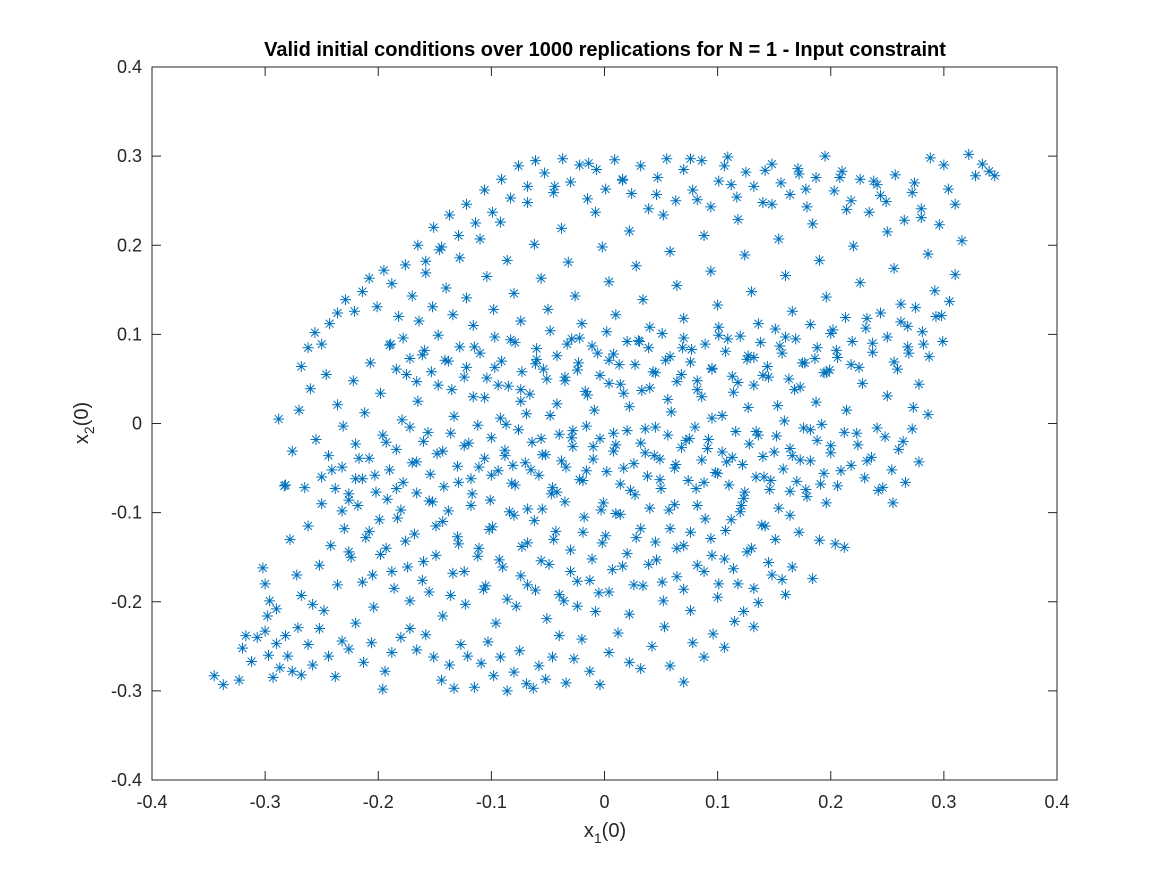  What do you see at coordinates (129, 245) in the screenshot?
I see `y-tick-label: 0.2` at bounding box center [129, 245].